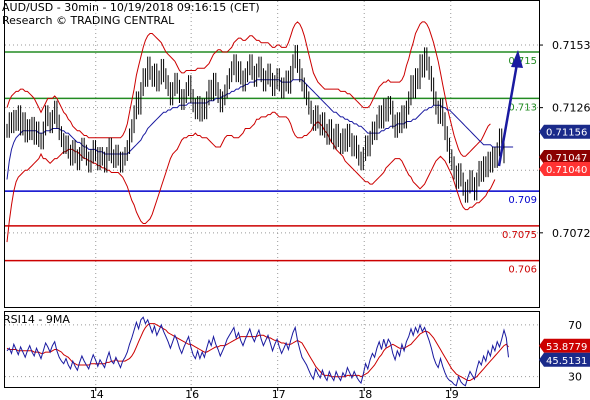  I want to click on price-y-tick-label-0: 0.7153, so click(571, 45).